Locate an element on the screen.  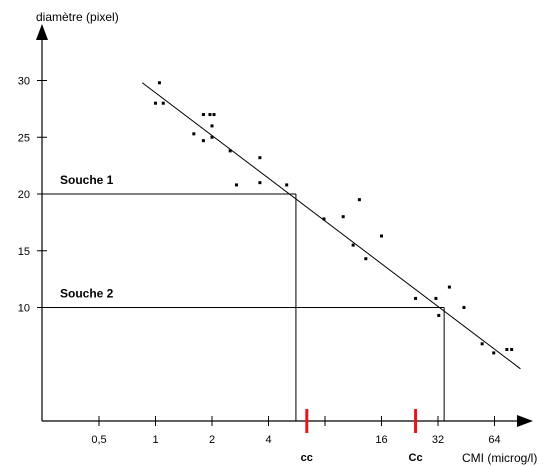
y-tick-label-2: 20 is located at coordinates (24, 195).